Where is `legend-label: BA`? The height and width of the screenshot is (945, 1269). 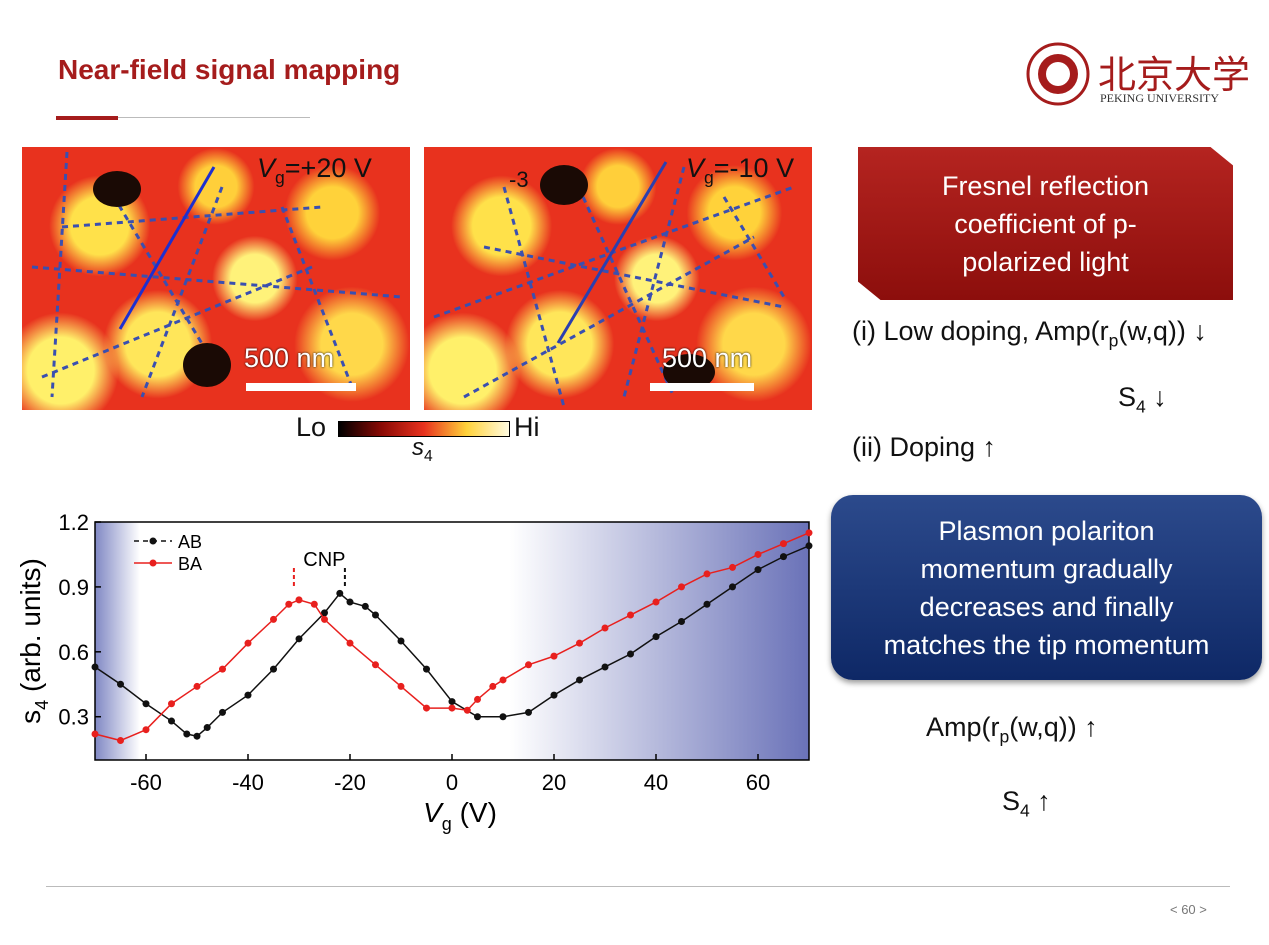 legend-label: BA is located at coordinates (190, 564).